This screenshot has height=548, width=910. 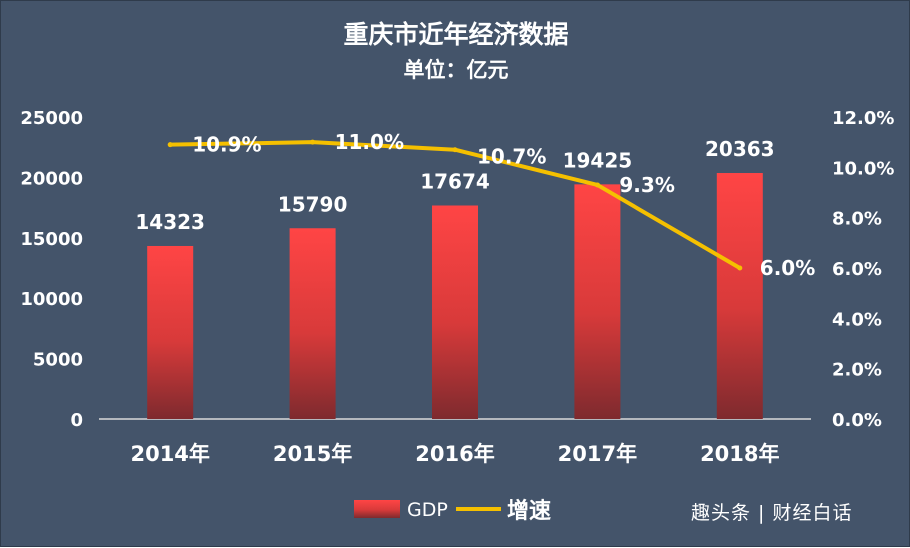 What do you see at coordinates (772, 513) in the screenshot?
I see `watermark-text: 趣头条 | 财经白话` at bounding box center [772, 513].